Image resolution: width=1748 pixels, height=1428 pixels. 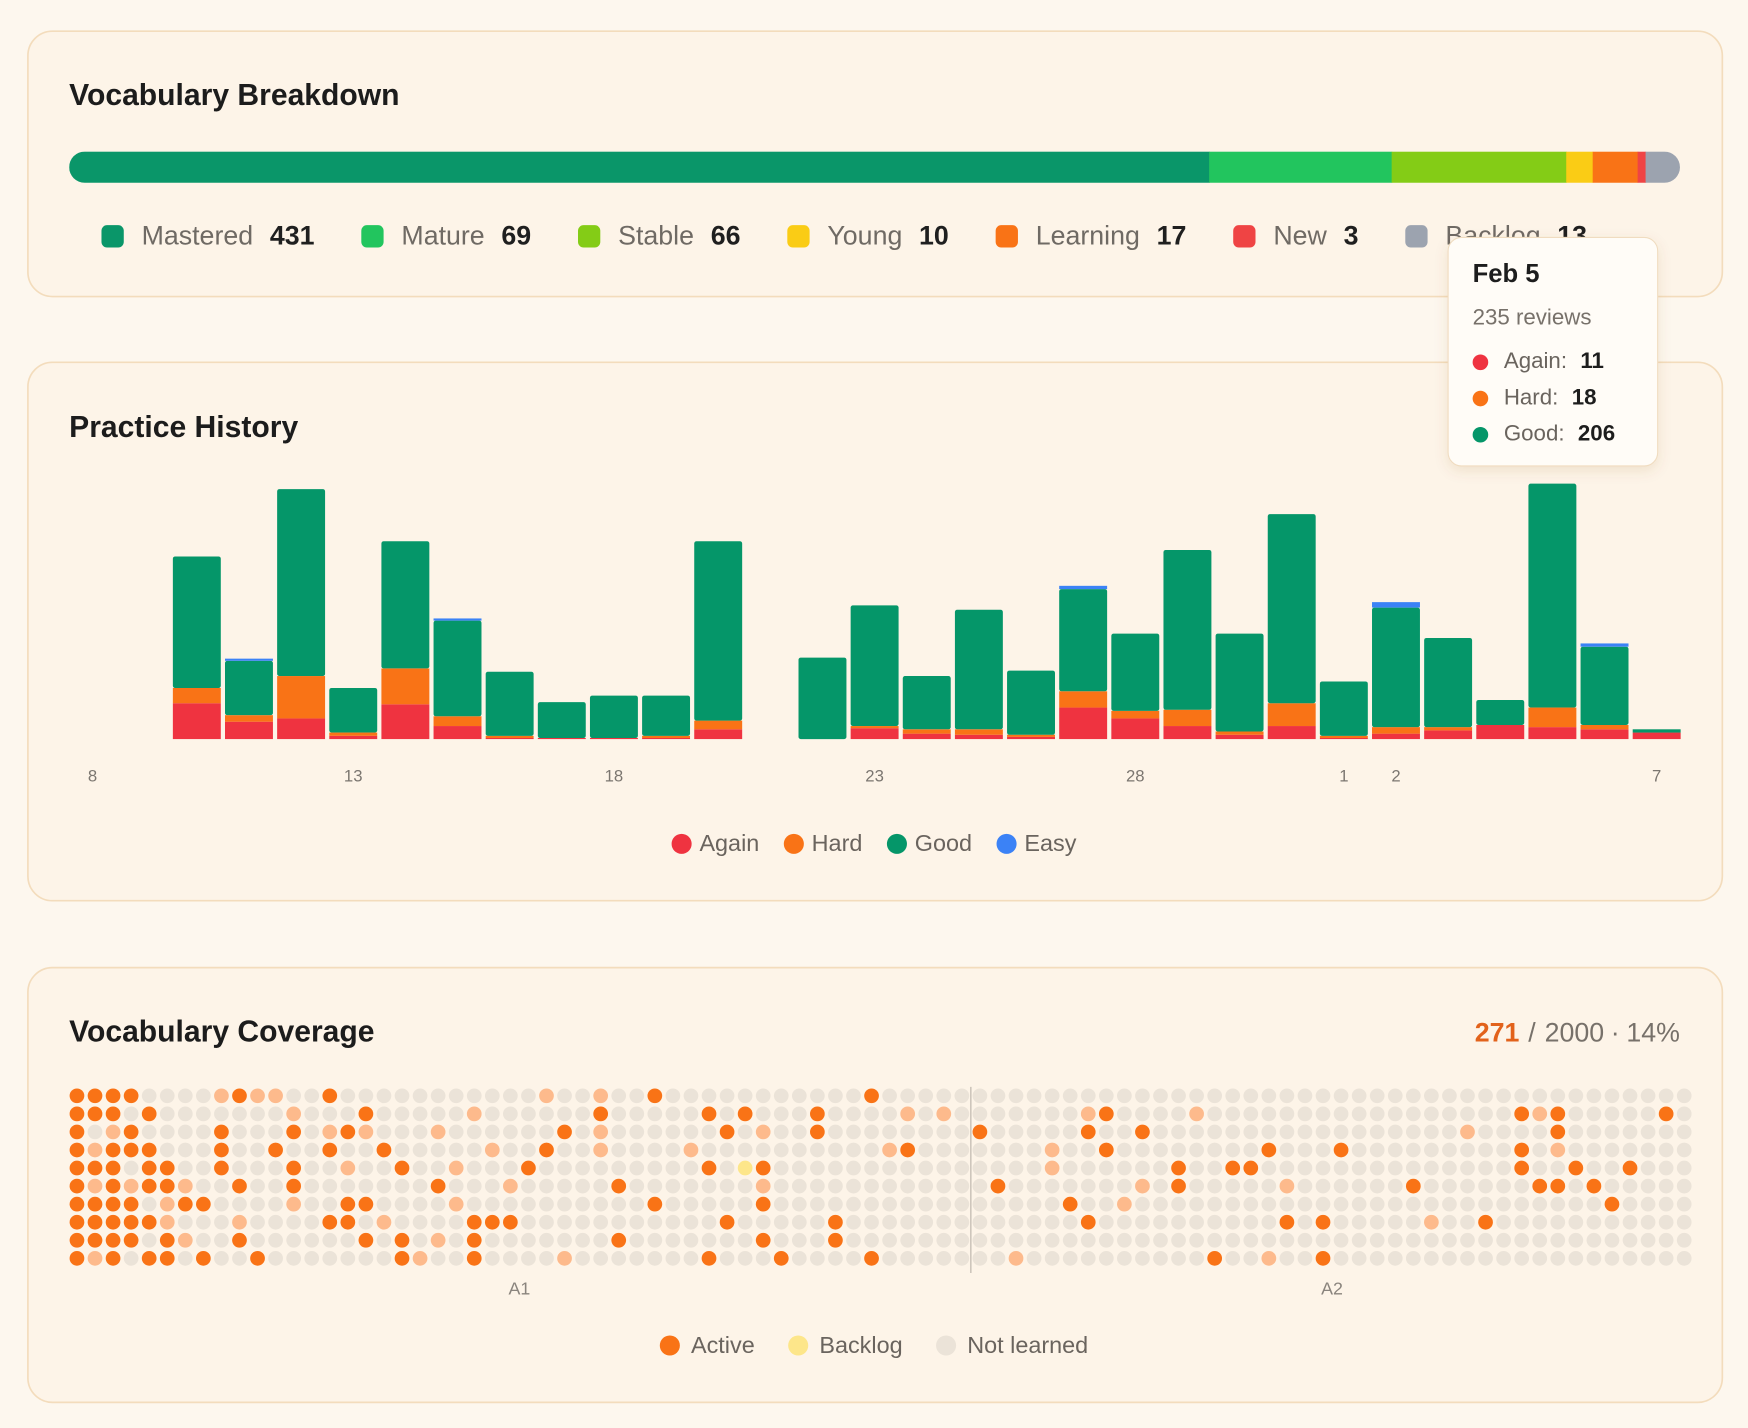 I want to click on level-label: A2, so click(x=1332, y=1288).